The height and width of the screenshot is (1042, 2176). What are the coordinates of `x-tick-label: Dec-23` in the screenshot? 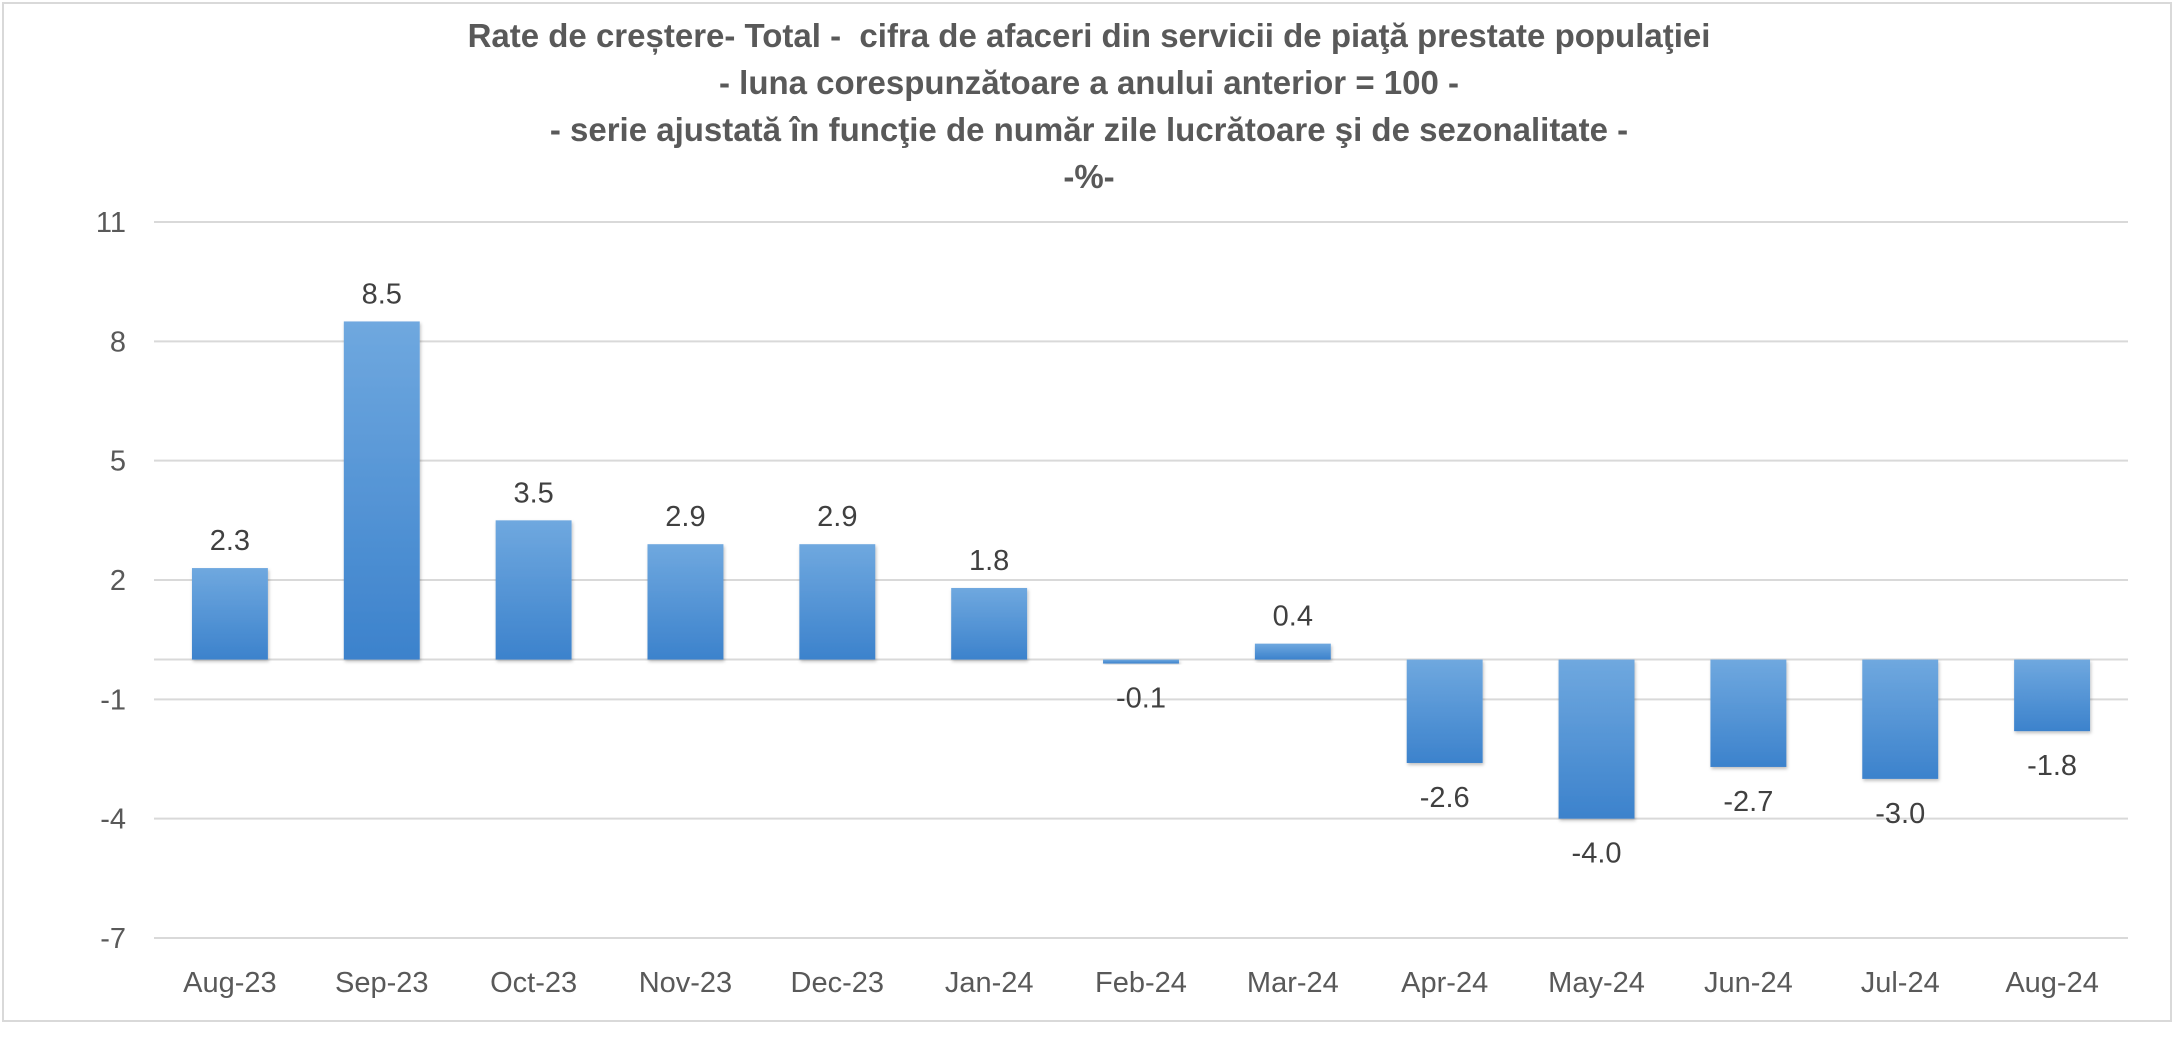 It's located at (838, 983).